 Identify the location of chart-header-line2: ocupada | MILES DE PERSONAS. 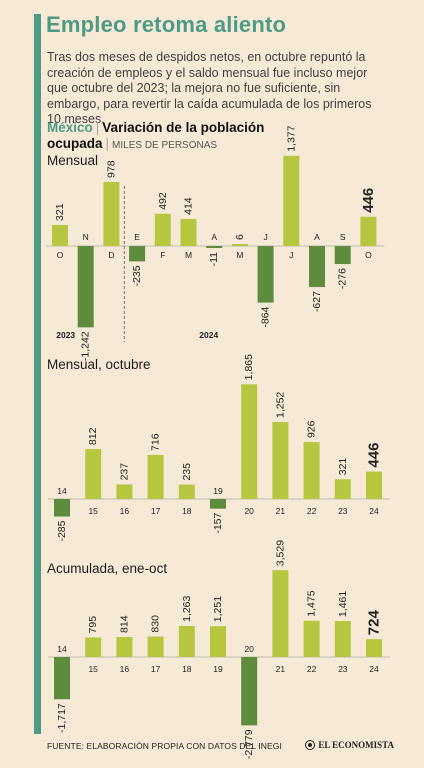
(132, 143).